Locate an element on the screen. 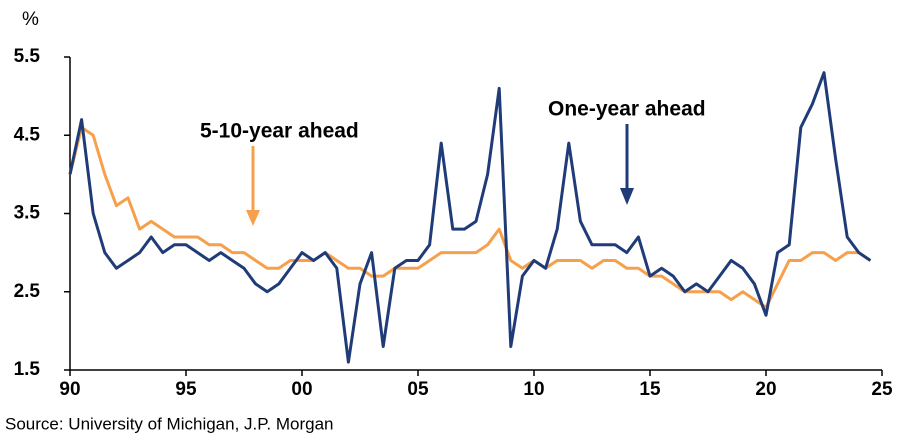 Image resolution: width=899 pixels, height=437 pixels. y-unit-label: % is located at coordinates (30, 19).